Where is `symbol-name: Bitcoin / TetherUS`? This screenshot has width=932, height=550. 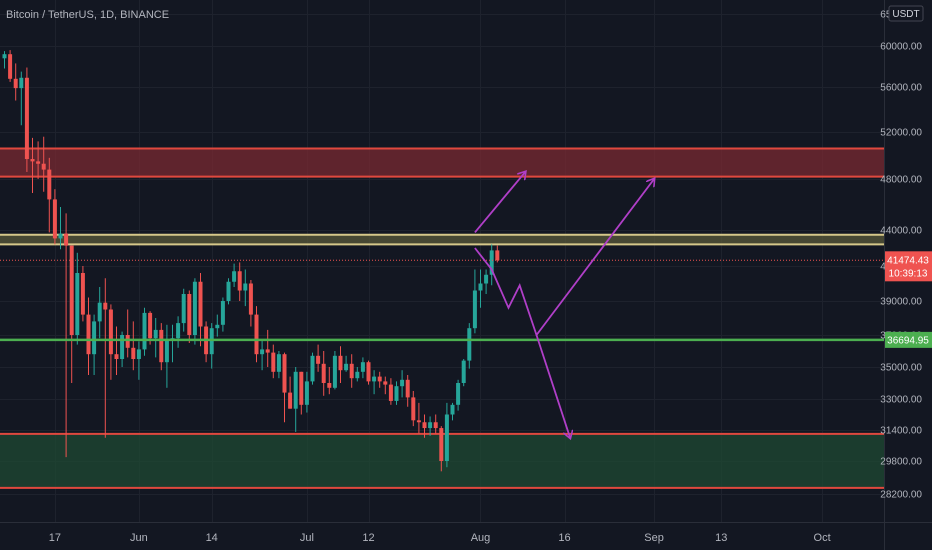 symbol-name: Bitcoin / TetherUS is located at coordinates (50, 15).